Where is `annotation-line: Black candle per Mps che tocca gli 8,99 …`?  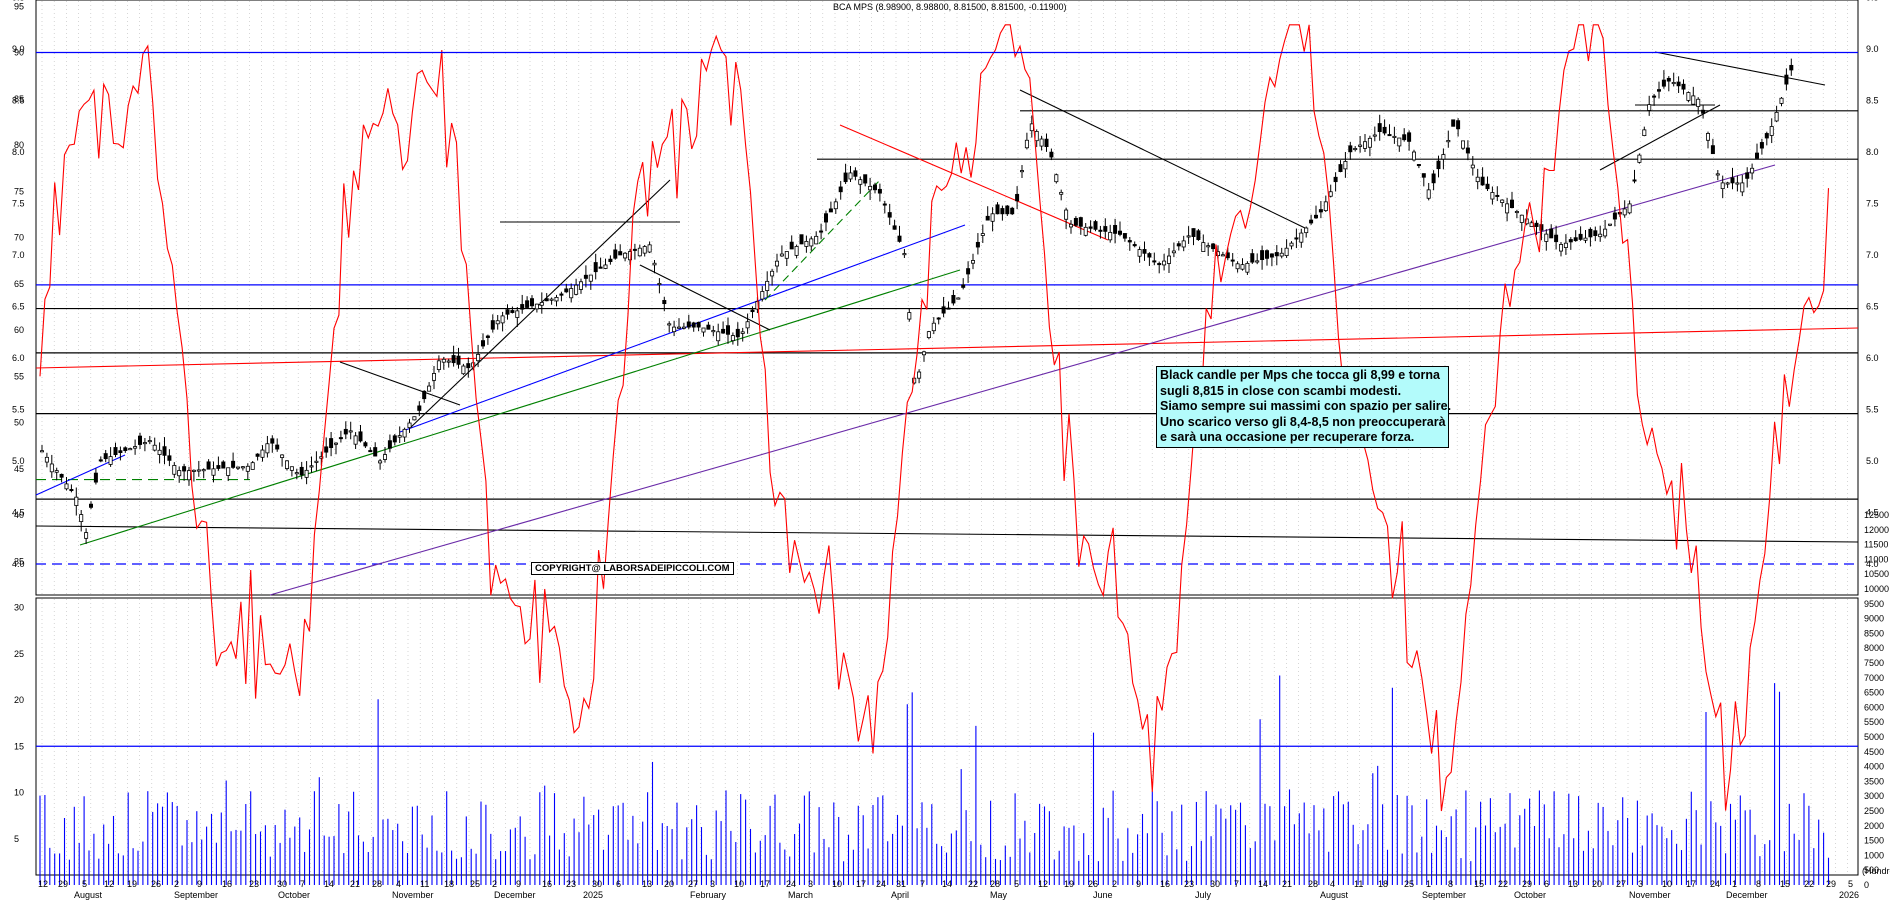 annotation-line: Black candle per Mps che tocca gli 8,99 … is located at coordinates (1300, 375).